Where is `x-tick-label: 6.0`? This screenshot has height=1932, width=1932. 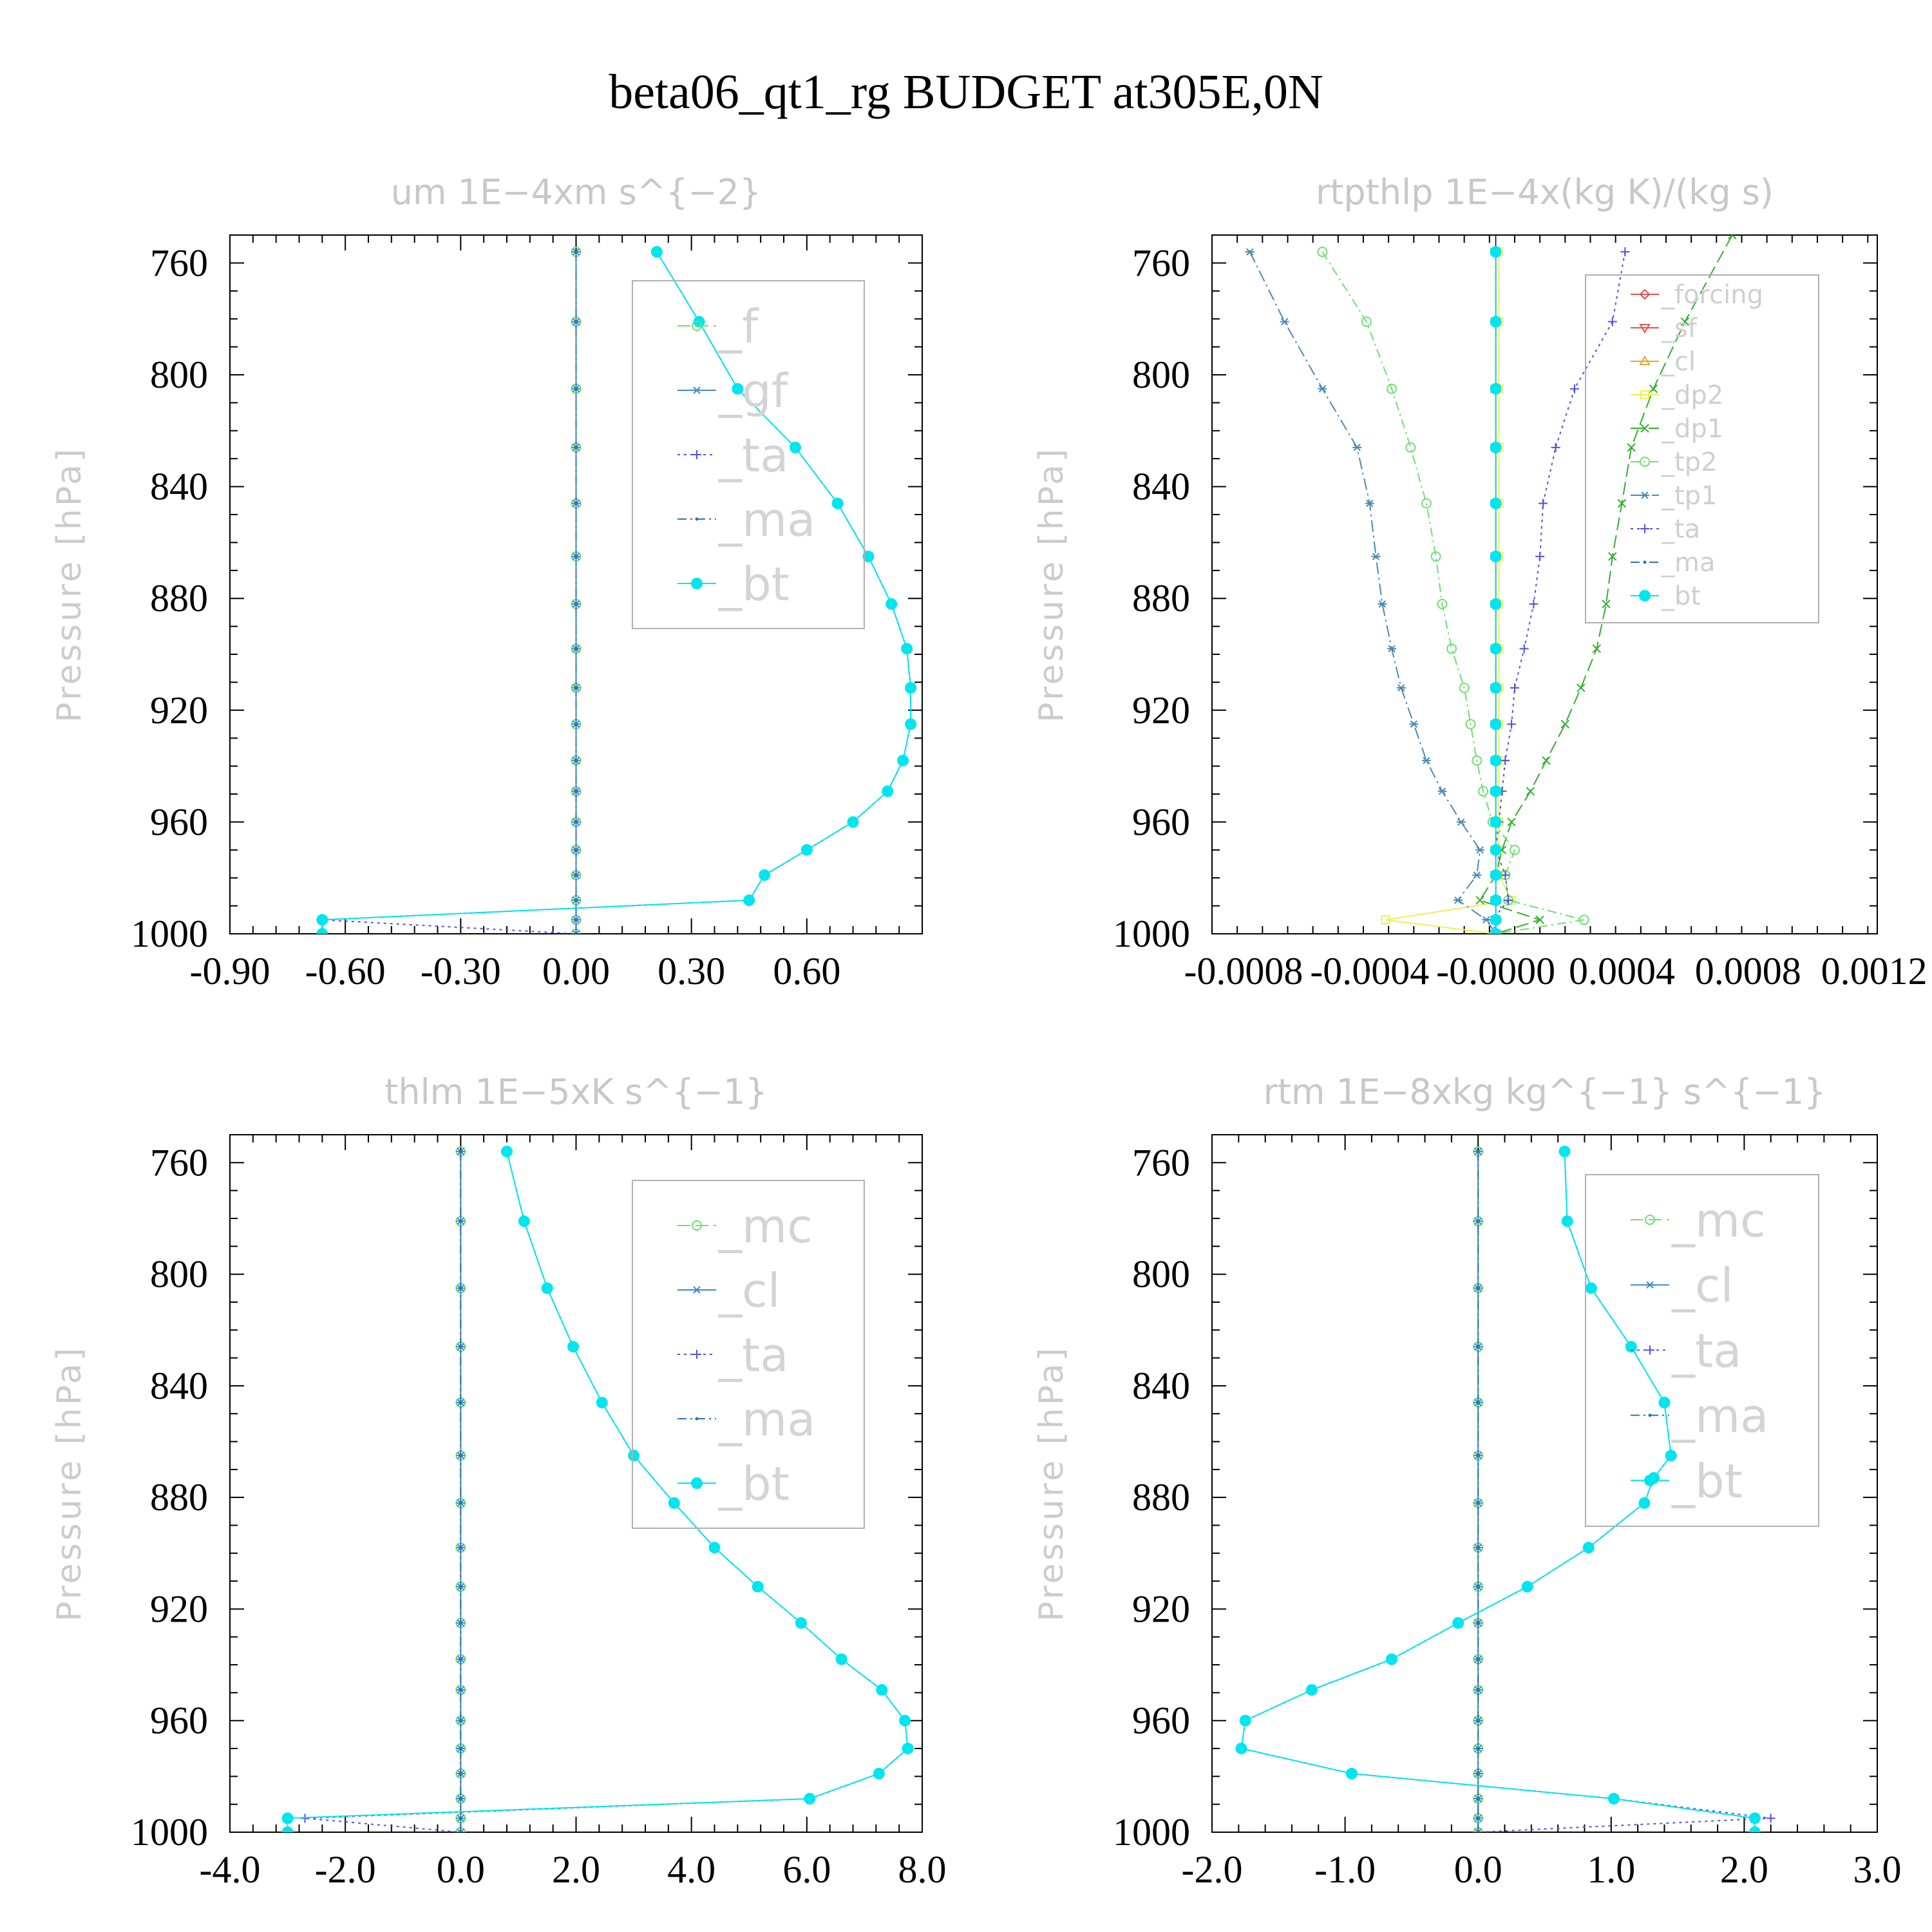 x-tick-label: 6.0 is located at coordinates (807, 1869).